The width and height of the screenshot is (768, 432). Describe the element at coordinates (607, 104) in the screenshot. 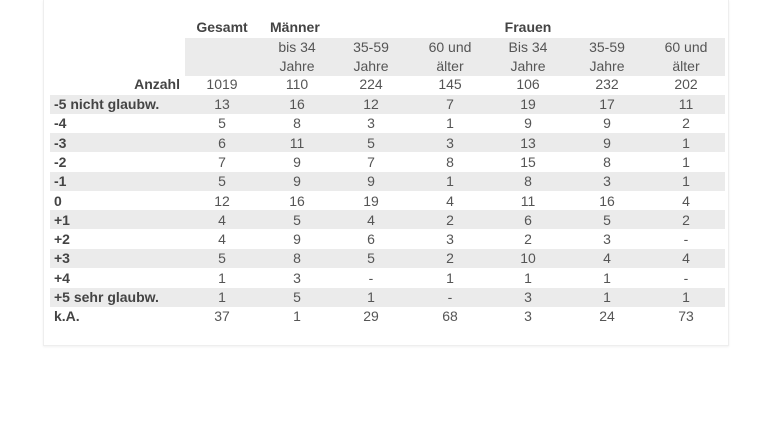

I see `cell: 17` at that location.